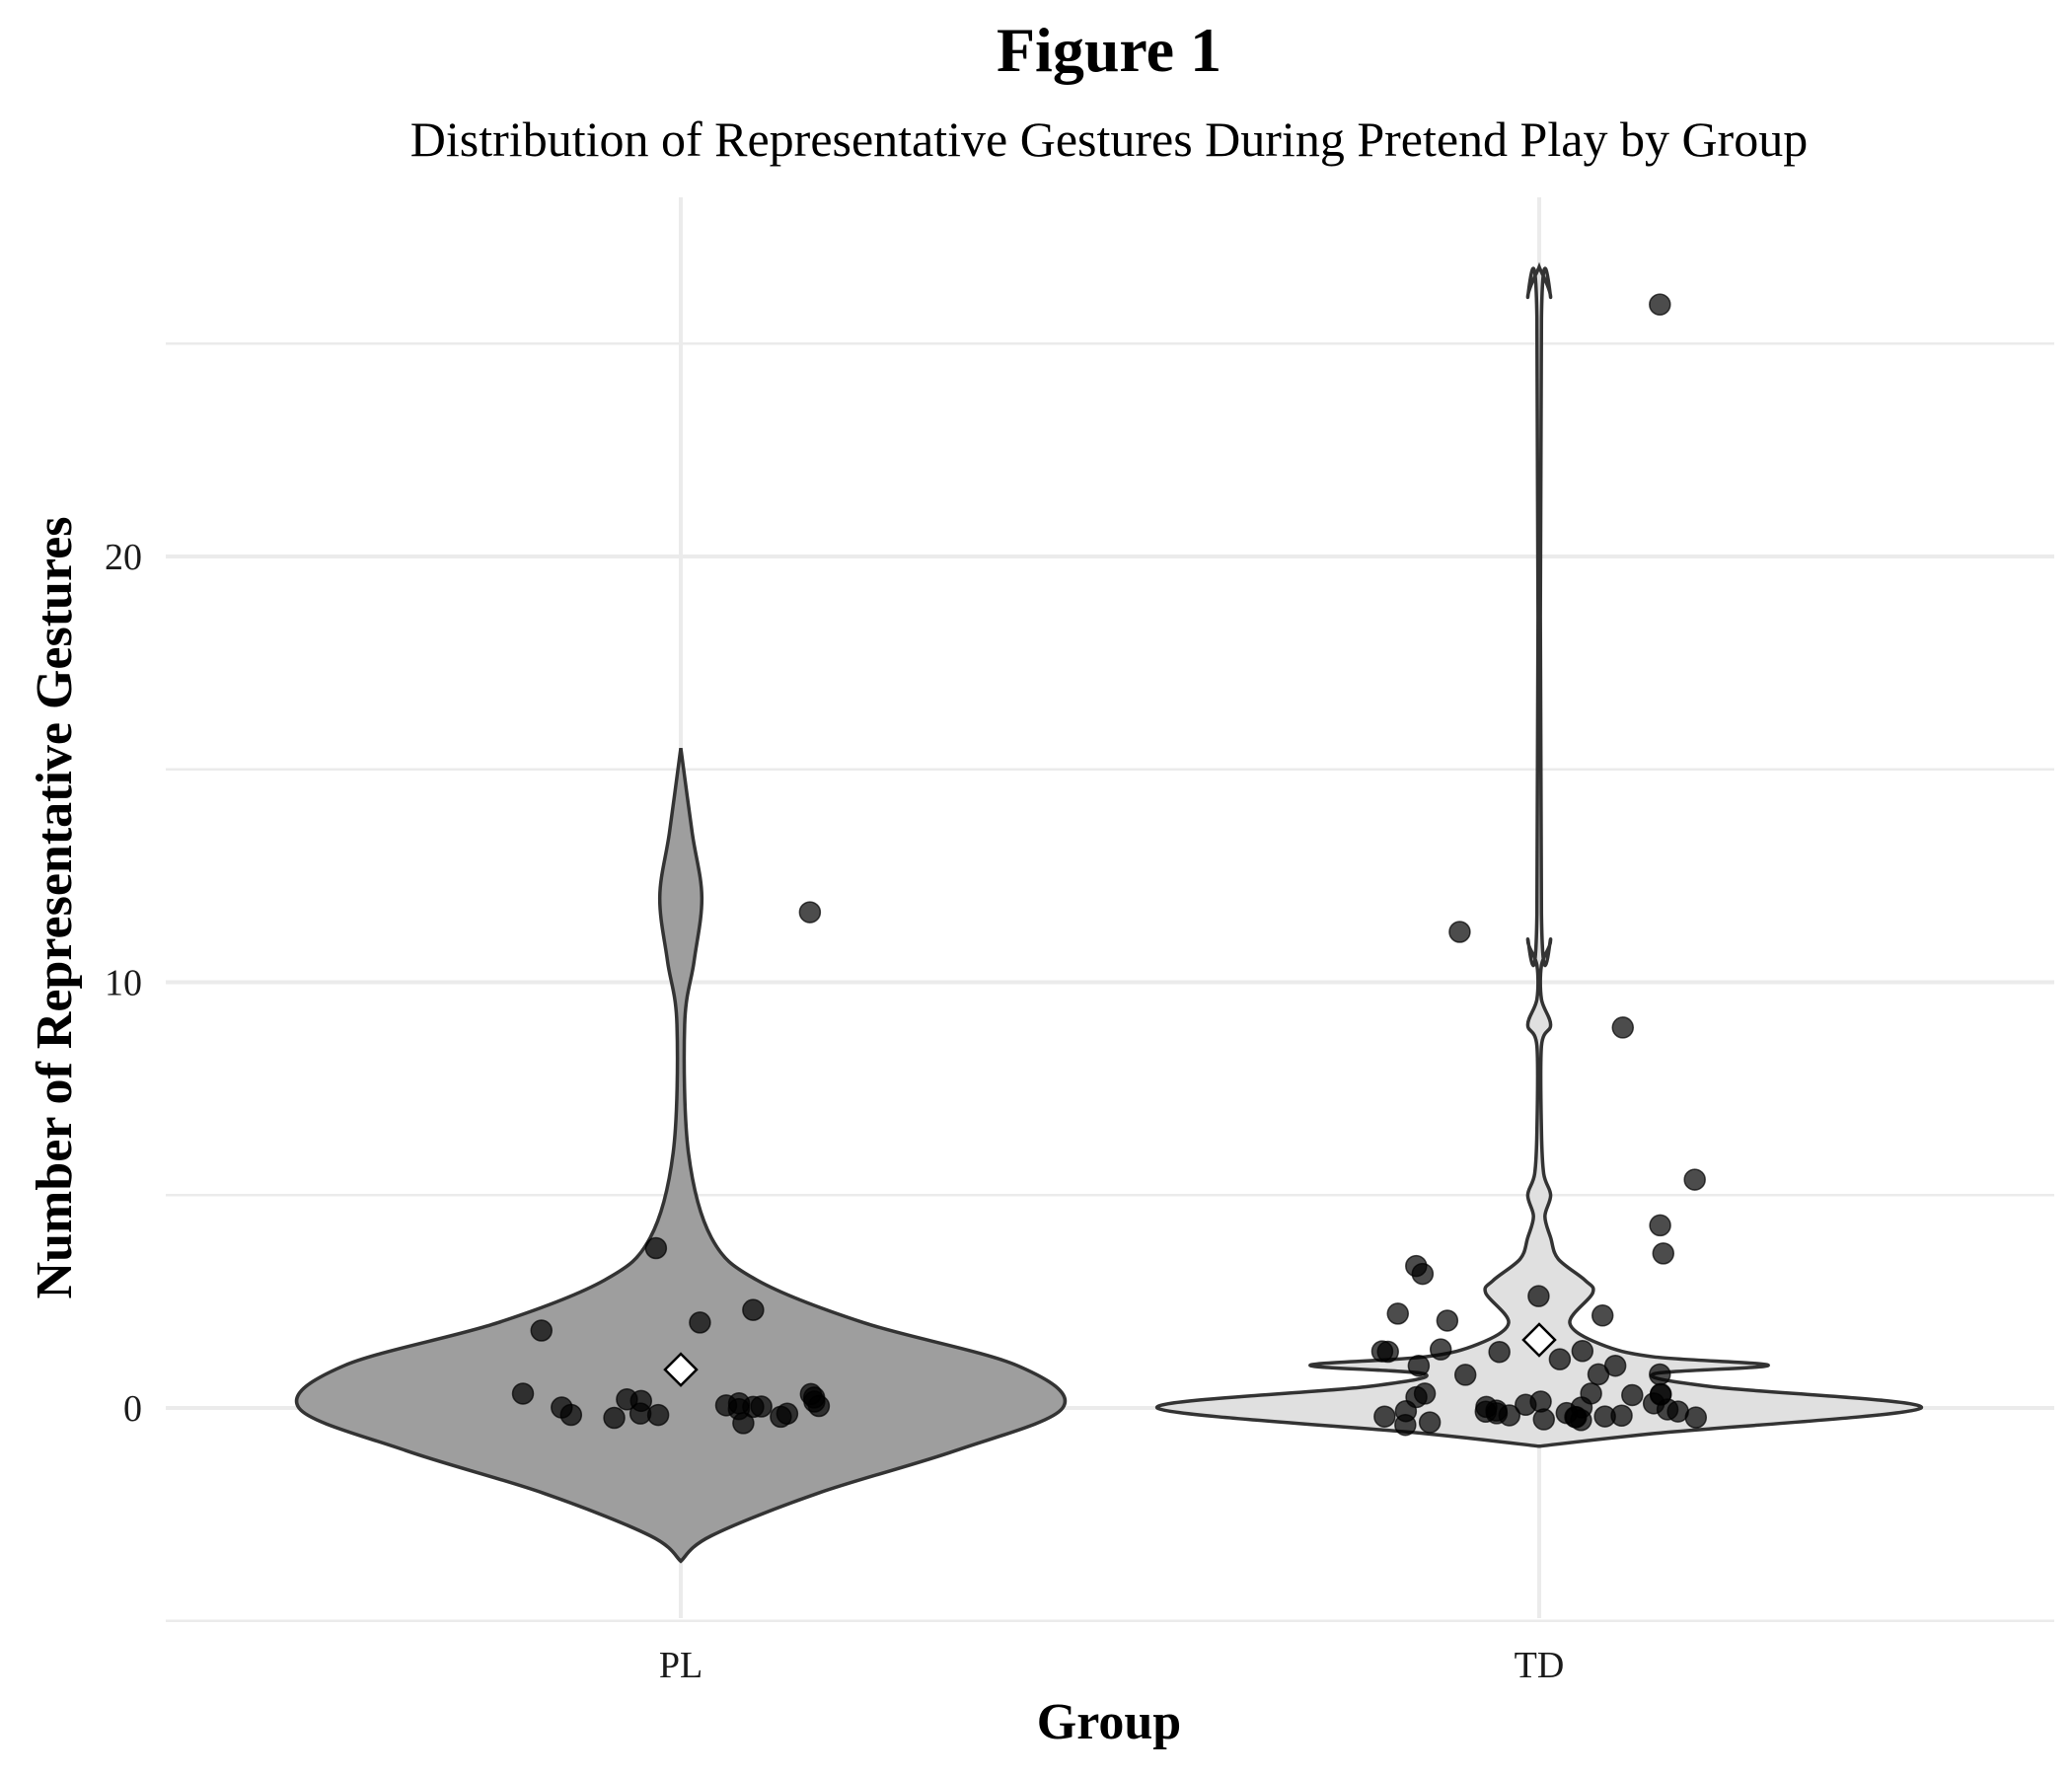 This screenshot has height=1776, width=2072. Describe the element at coordinates (681, 1666) in the screenshot. I see `x-tick-label: PL` at that location.